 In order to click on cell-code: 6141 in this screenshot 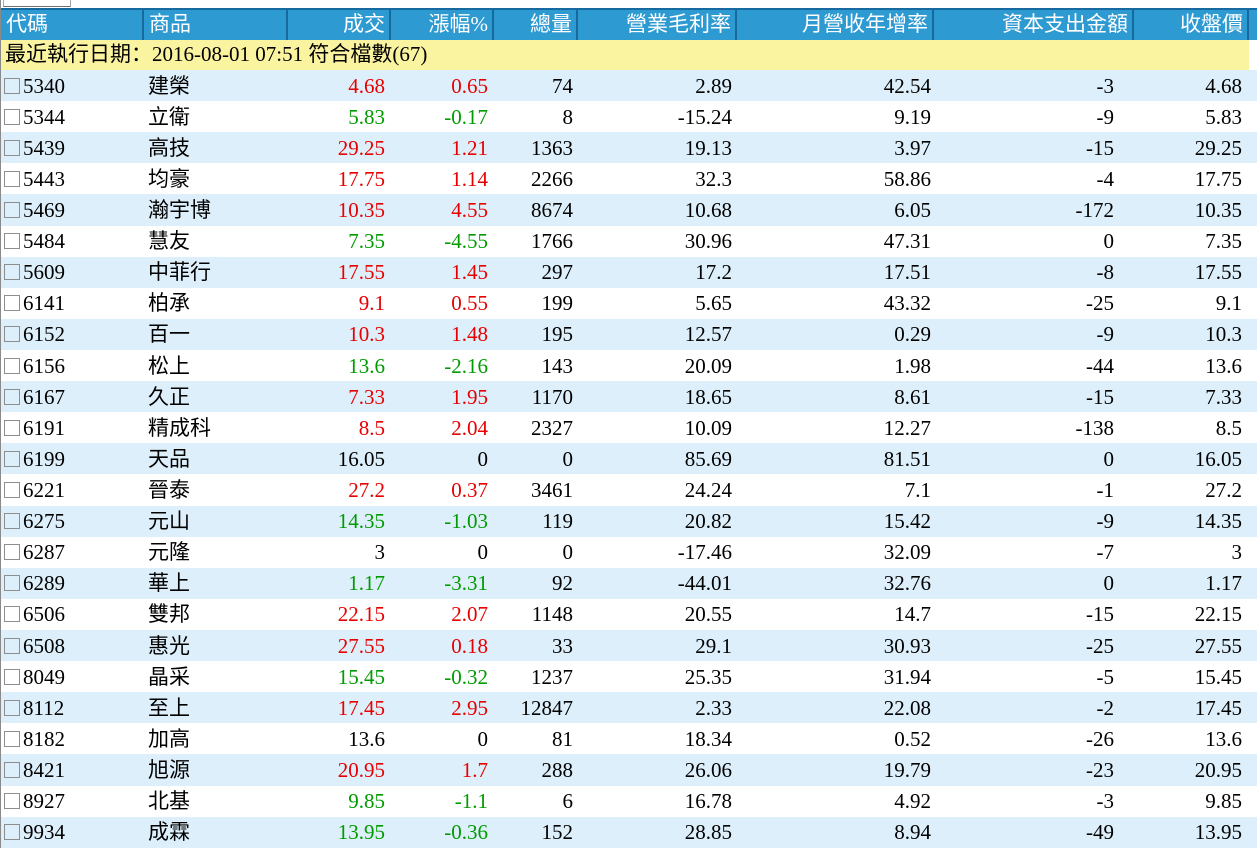, I will do `click(72, 303)`.